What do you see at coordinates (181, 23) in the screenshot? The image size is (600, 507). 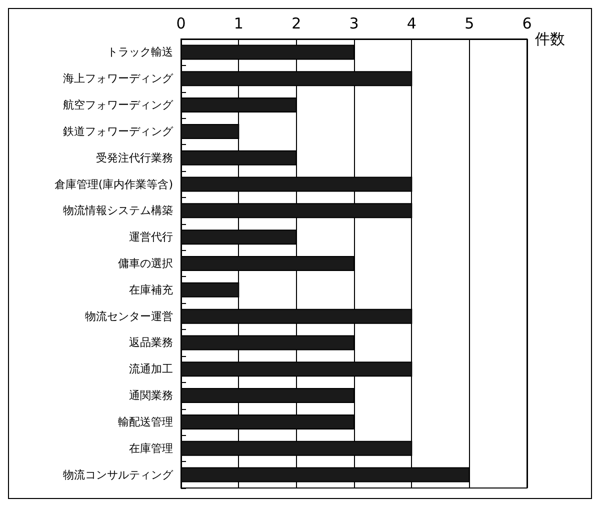 I see `x-tick-label: 0` at bounding box center [181, 23].